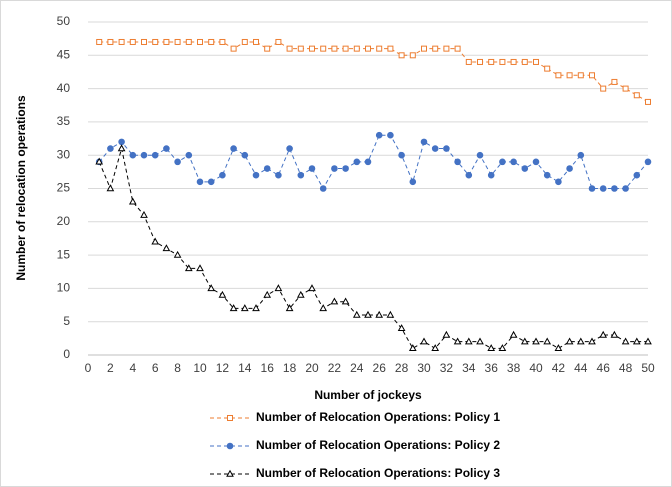 Image resolution: width=672 pixels, height=487 pixels. What do you see at coordinates (357, 368) in the screenshot?
I see `x-tick-label: 24` at bounding box center [357, 368].